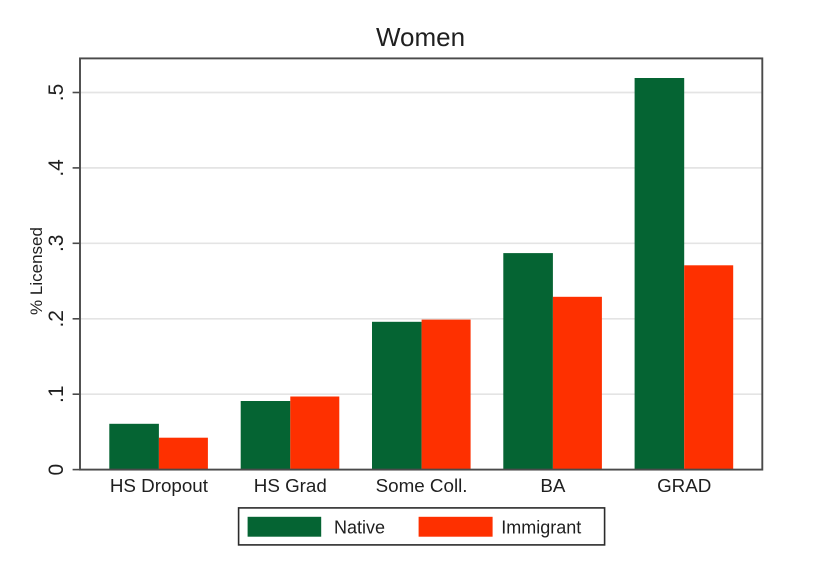 This screenshot has width=833, height=579. I want to click on svg-text: Immigrant, so click(541, 527).